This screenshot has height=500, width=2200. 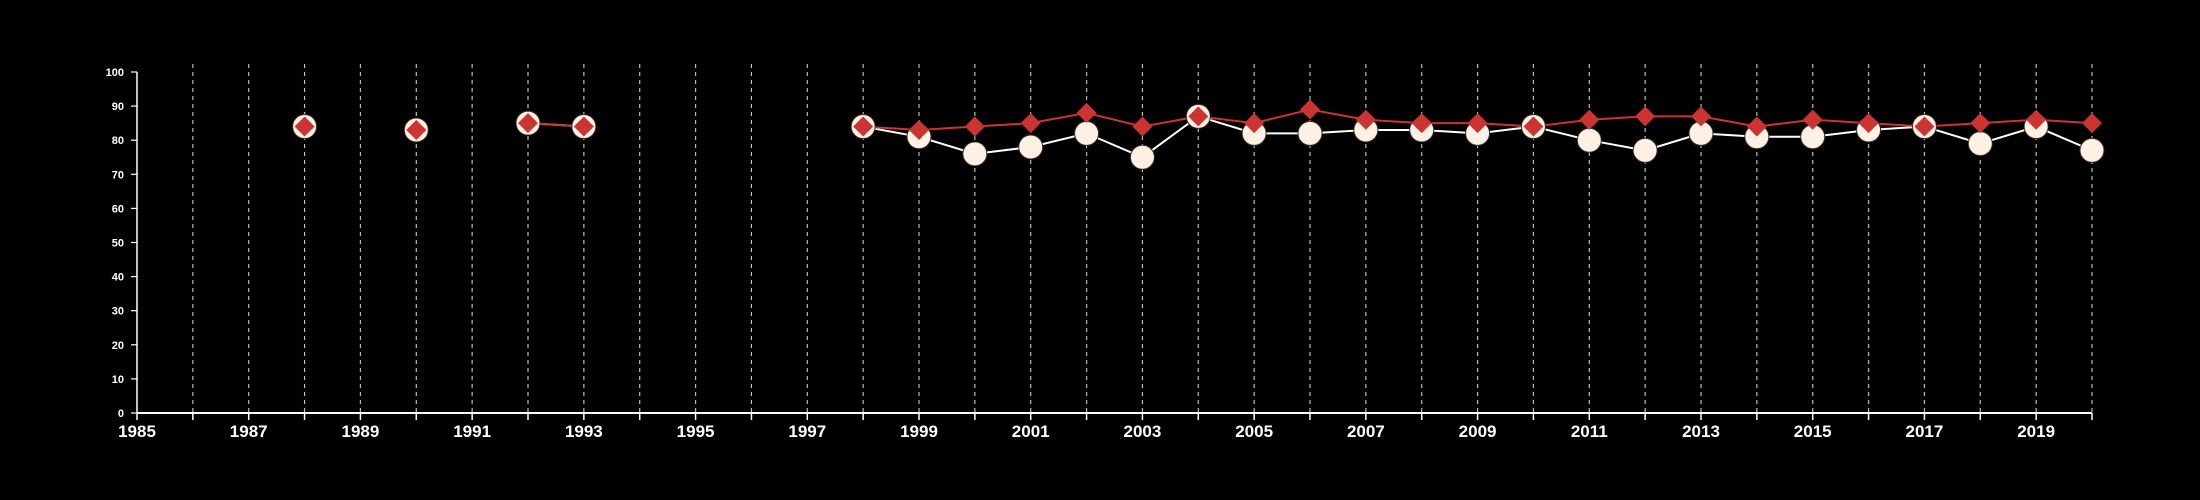 What do you see at coordinates (1086, 112) in the screenshot?
I see `series-2-point-2002` at bounding box center [1086, 112].